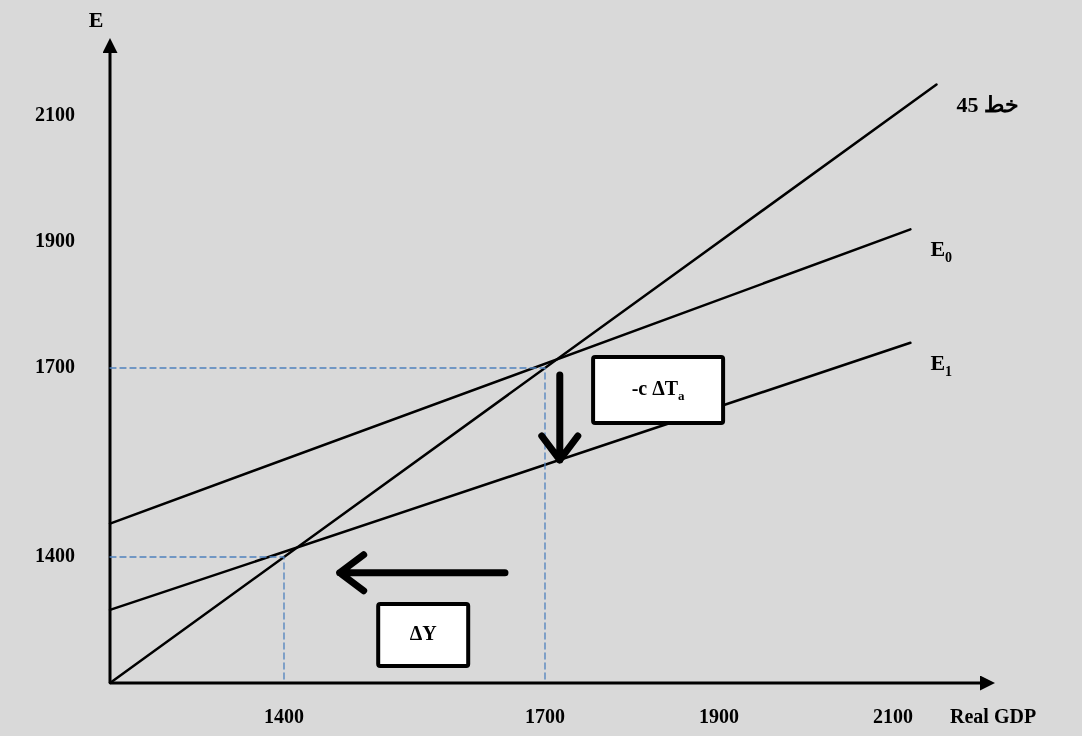 The width and height of the screenshot is (1082, 736). I want to click on y-axis-title: E, so click(96, 20).